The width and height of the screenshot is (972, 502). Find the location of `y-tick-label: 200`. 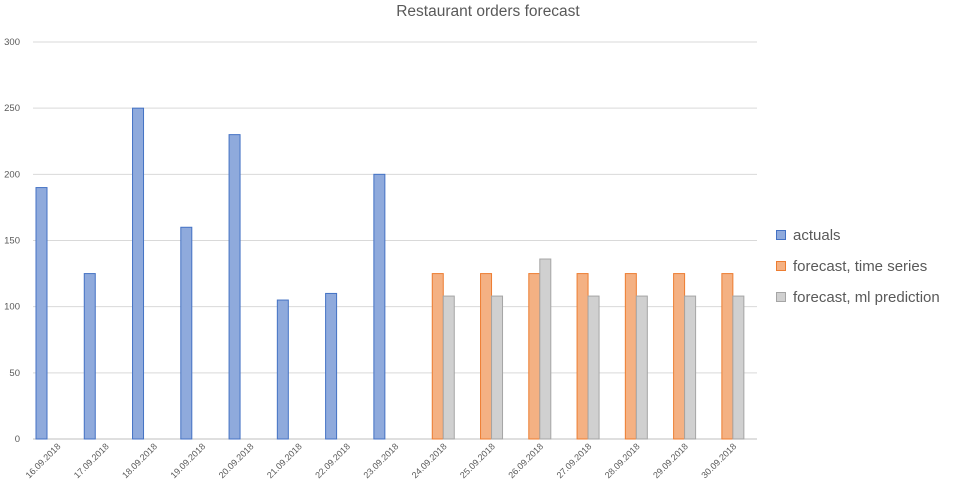

y-tick-label: 200 is located at coordinates (12, 174).